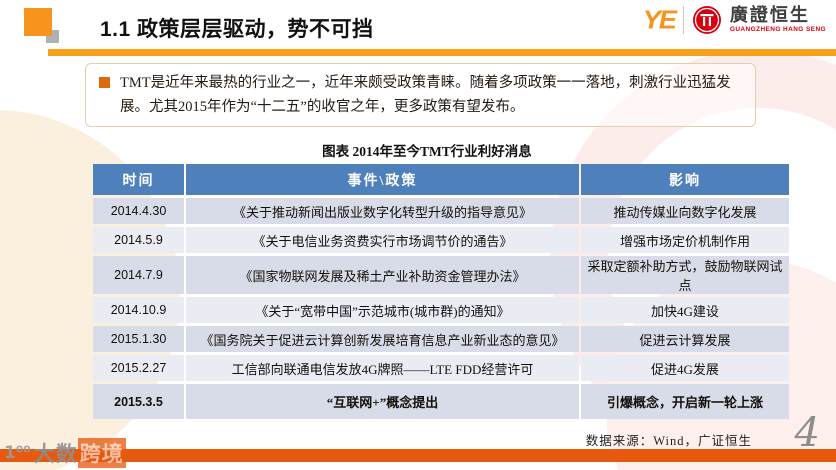 The image size is (836, 470). Describe the element at coordinates (101, 453) in the screenshot. I see `watermark-text-2: 跨境` at that location.